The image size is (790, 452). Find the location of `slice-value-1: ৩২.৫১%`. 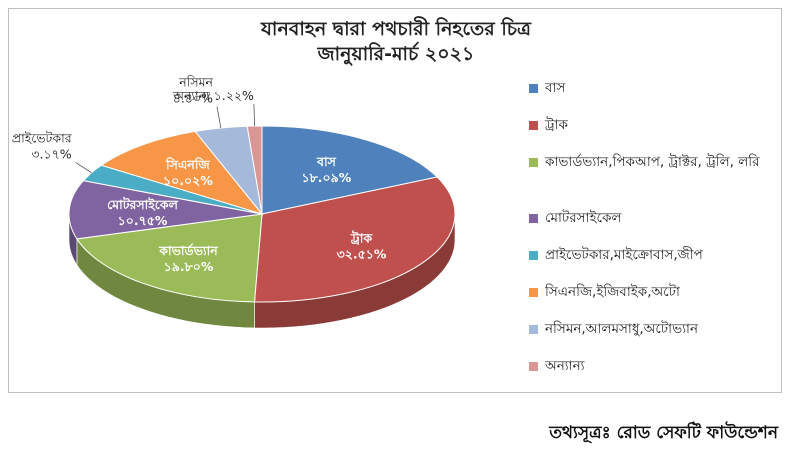

slice-value-1: ৩২.৫১% is located at coordinates (362, 253).